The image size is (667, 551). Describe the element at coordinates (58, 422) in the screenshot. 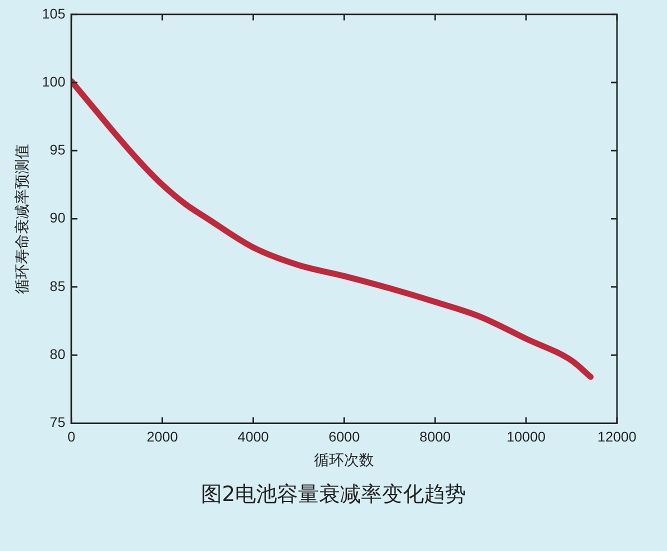

I see `y-tick-label: 75` at that location.